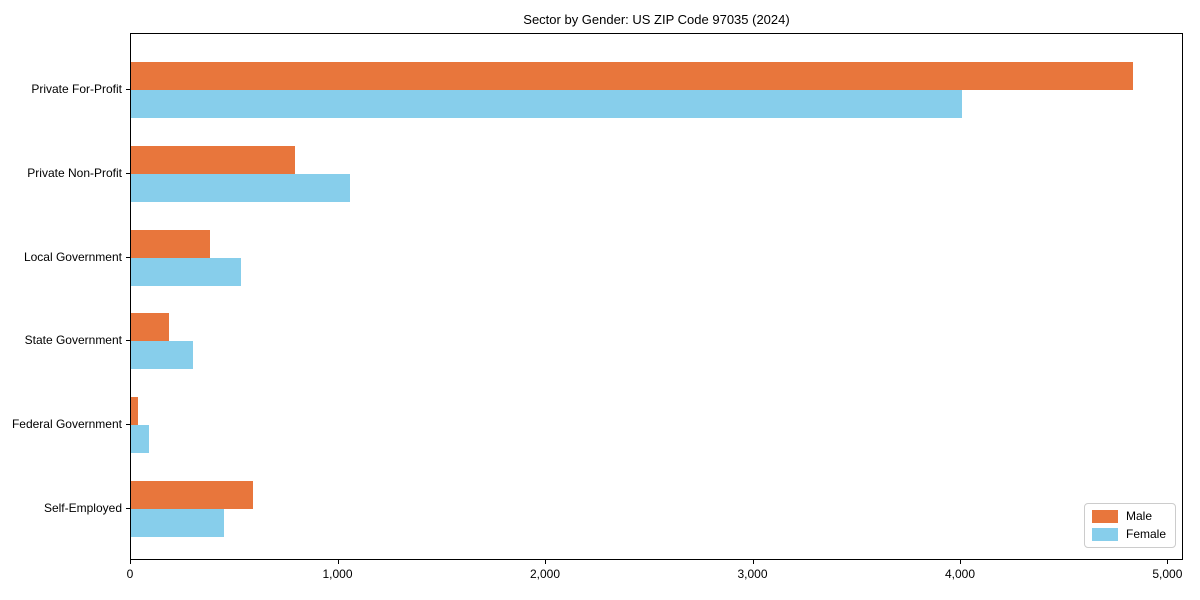  What do you see at coordinates (1167, 574) in the screenshot?
I see `x-axis-label-5-000: 5,000` at bounding box center [1167, 574].